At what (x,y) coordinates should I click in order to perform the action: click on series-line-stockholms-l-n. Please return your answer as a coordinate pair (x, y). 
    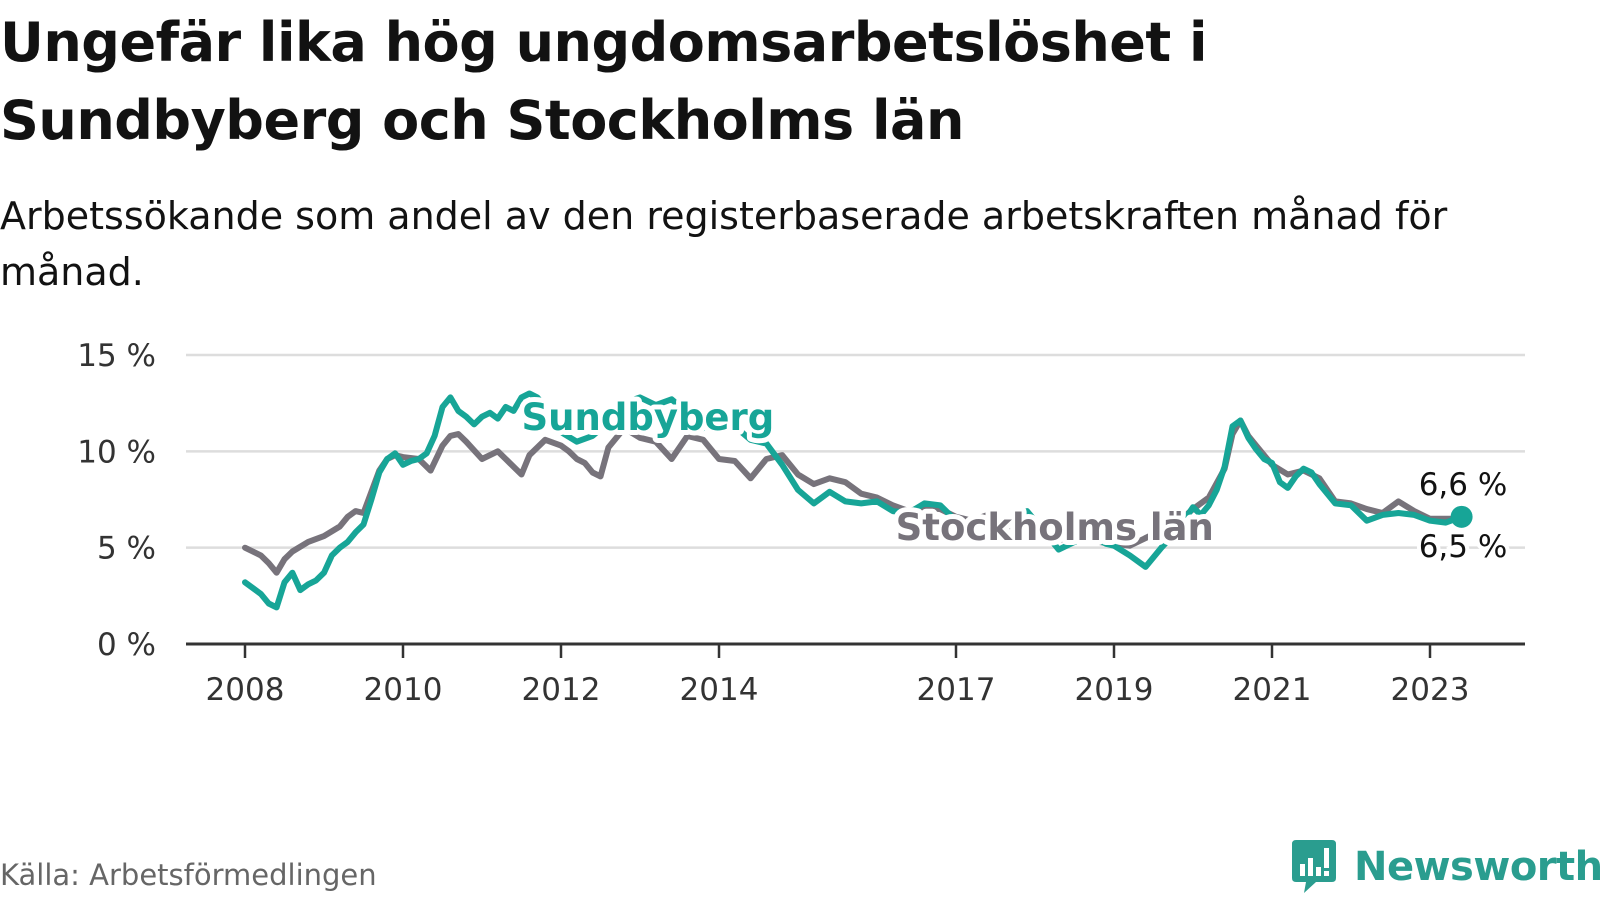
    Looking at the image, I should click on (853, 496).